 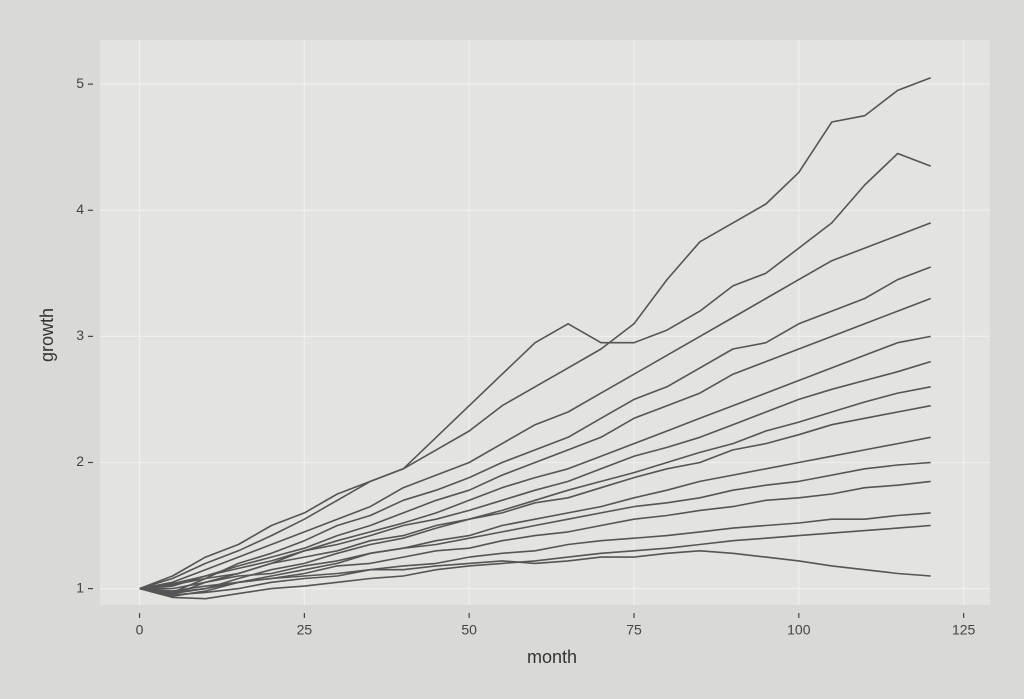 I want to click on y-tick-label: 3, so click(x=80, y=335).